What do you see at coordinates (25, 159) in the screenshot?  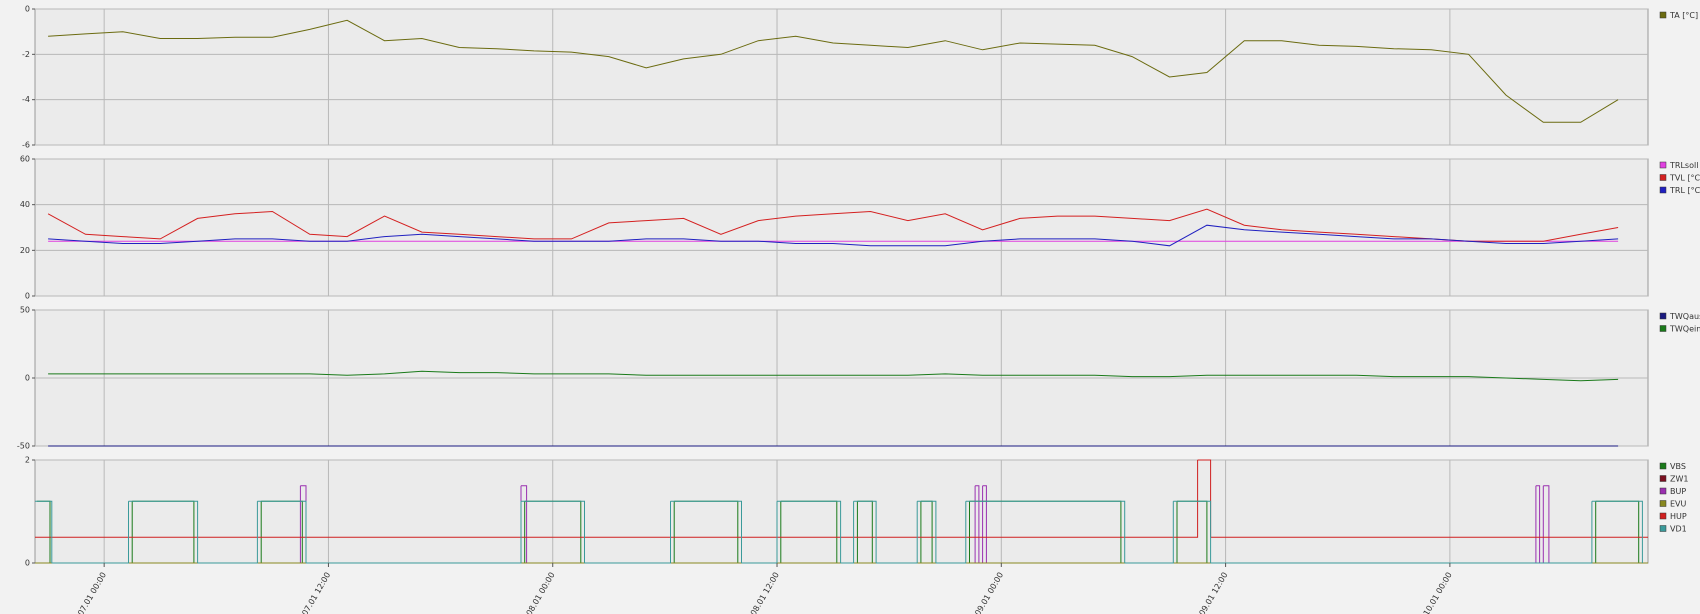 I see `y-tick-label: 60` at bounding box center [25, 159].